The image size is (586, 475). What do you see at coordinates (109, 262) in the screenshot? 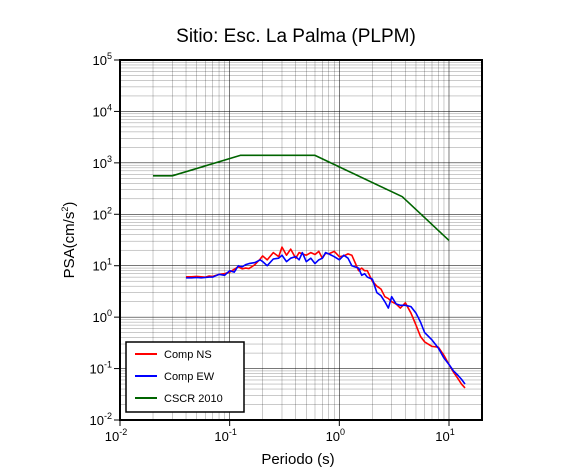
I see `y-tick-exponent: 1` at bounding box center [109, 262].